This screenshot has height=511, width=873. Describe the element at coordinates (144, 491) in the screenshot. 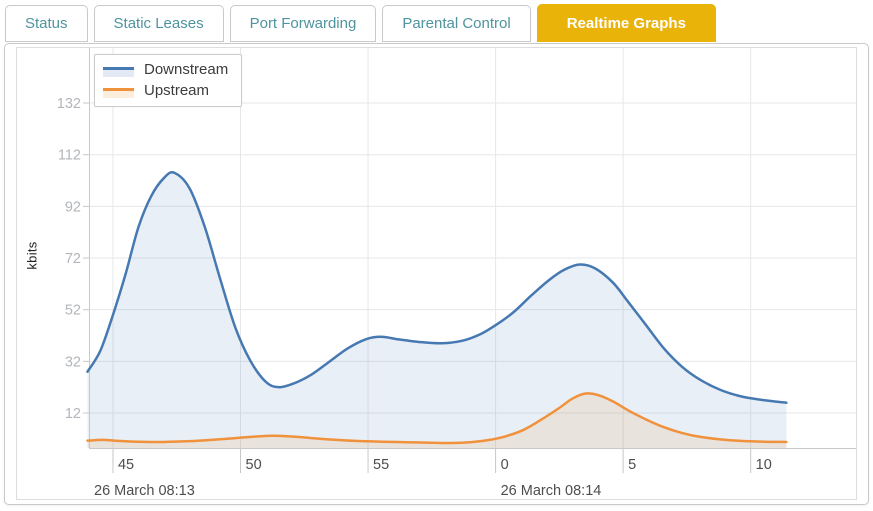

I see `svg-text: 26 March 08:13` at that location.